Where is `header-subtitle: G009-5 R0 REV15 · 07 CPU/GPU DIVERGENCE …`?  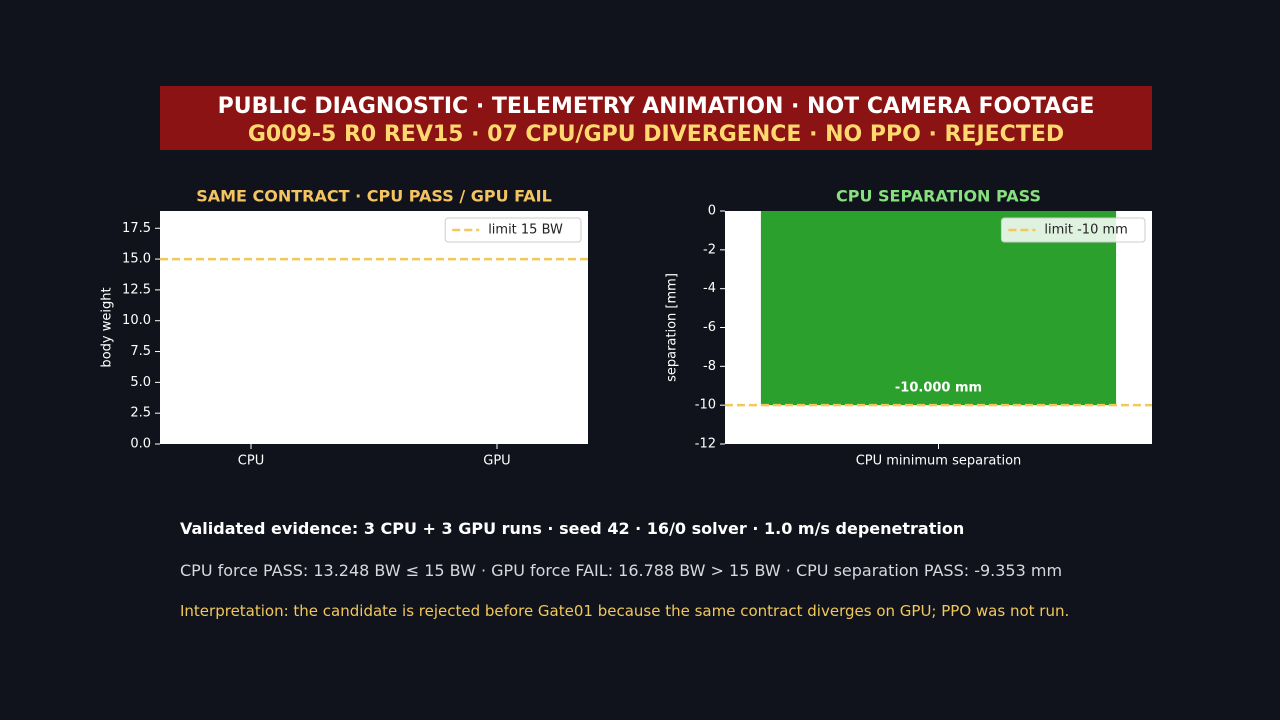 header-subtitle: G009-5 R0 REV15 · 07 CPU/GPU DIVERGENCE … is located at coordinates (656, 134).